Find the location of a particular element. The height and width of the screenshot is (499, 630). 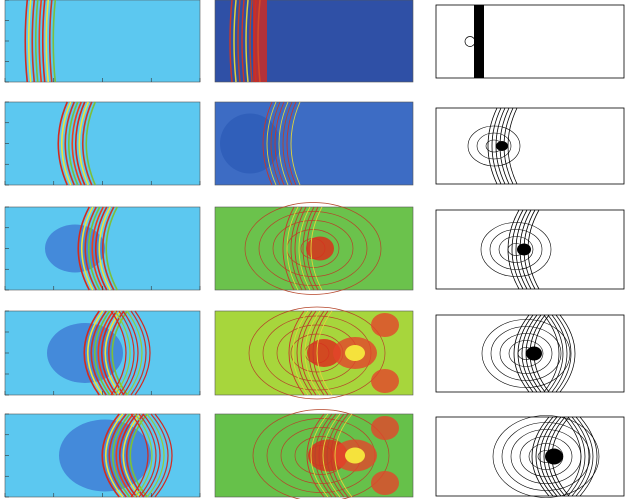

dense-contour is located at coordinates (502, 146).